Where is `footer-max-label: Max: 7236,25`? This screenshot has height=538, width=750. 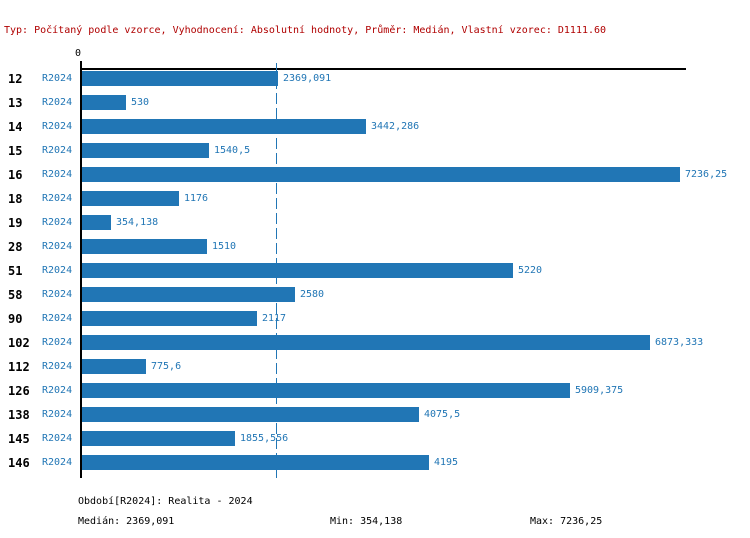
footer-max-label: Max: 7236,25 is located at coordinates (566, 521).